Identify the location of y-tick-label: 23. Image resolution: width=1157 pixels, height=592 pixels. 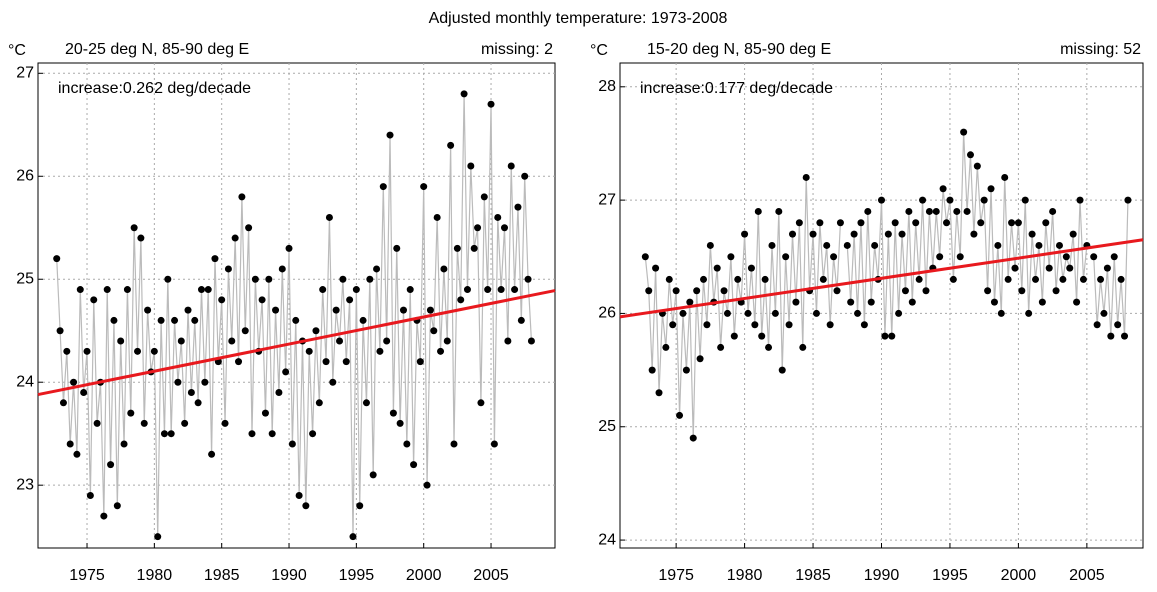
(25, 484).